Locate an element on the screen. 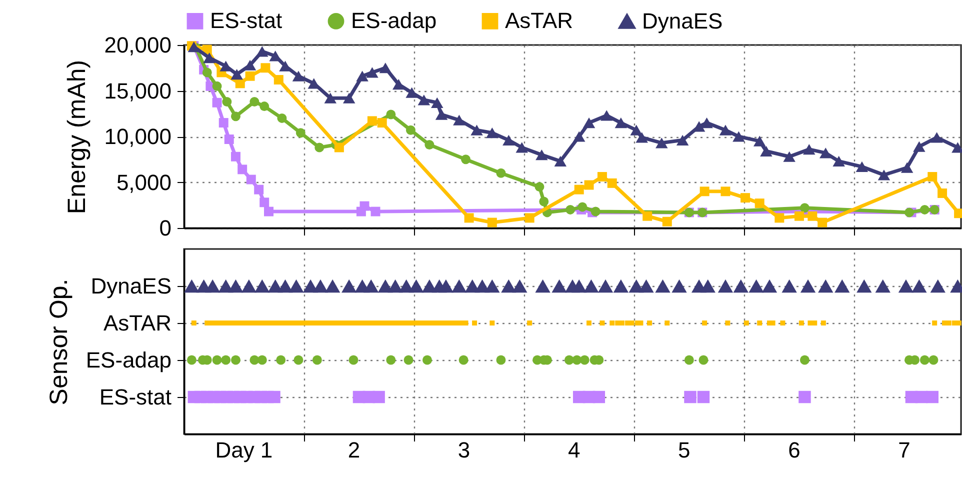  y-tick-label: AsTAR is located at coordinates (137, 323).